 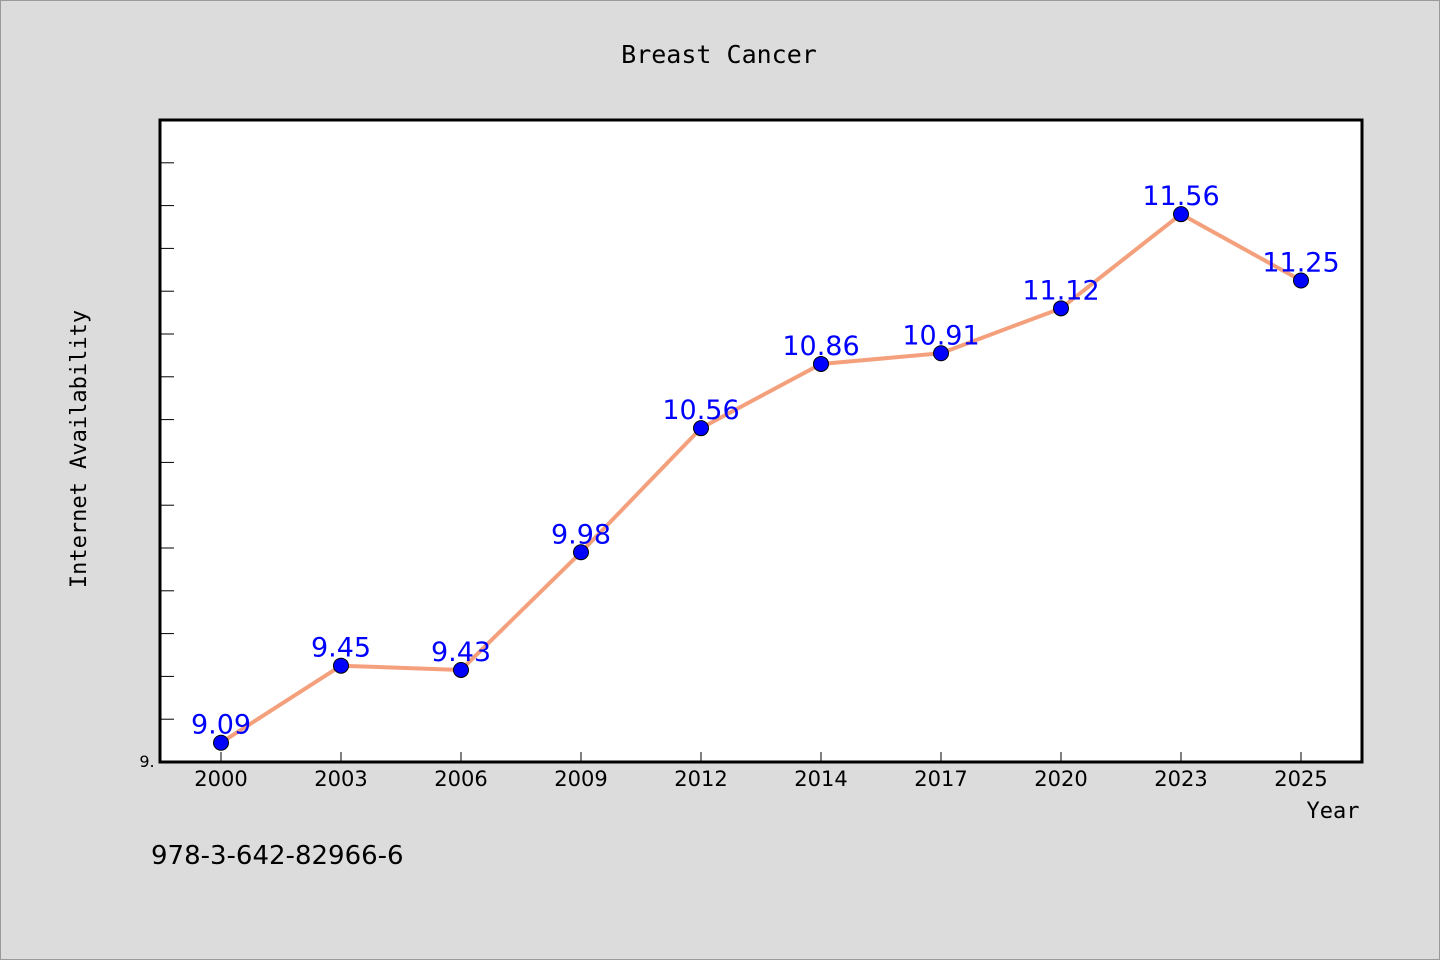 What do you see at coordinates (760, 779) in the screenshot?
I see `x-axis-tick-labels: 2000 2003 2006 2009 2012 2014 2017 2020 2023 2025` at bounding box center [760, 779].